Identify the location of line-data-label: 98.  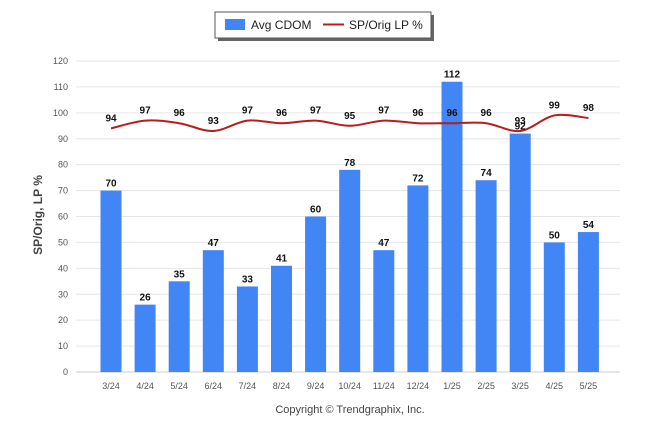
(589, 108).